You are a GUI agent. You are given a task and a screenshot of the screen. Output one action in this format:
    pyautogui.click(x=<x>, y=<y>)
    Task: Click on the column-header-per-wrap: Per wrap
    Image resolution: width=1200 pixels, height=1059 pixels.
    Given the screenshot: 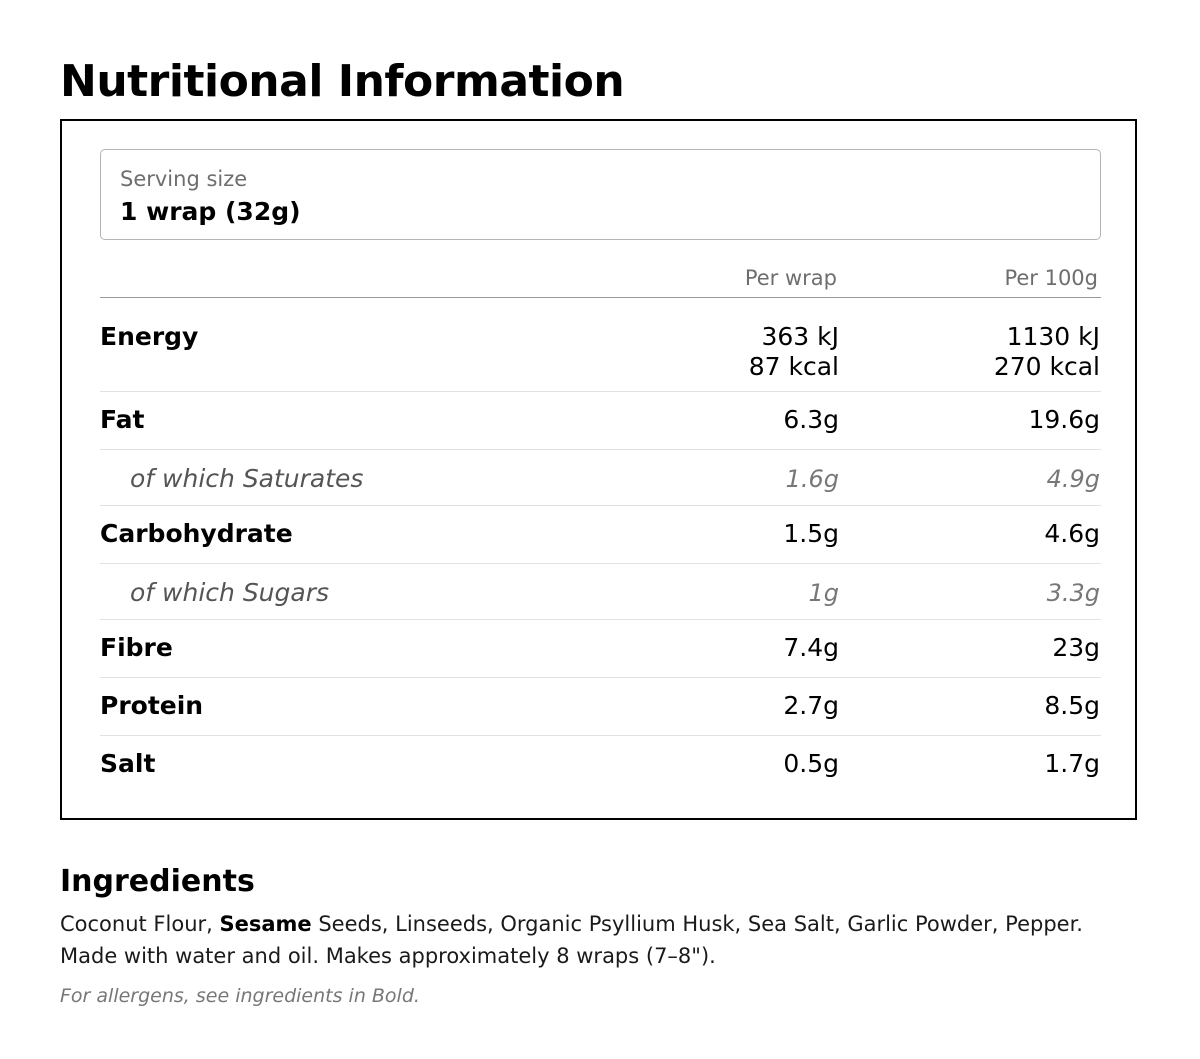 What is the action you would take?
    pyautogui.click(x=790, y=278)
    